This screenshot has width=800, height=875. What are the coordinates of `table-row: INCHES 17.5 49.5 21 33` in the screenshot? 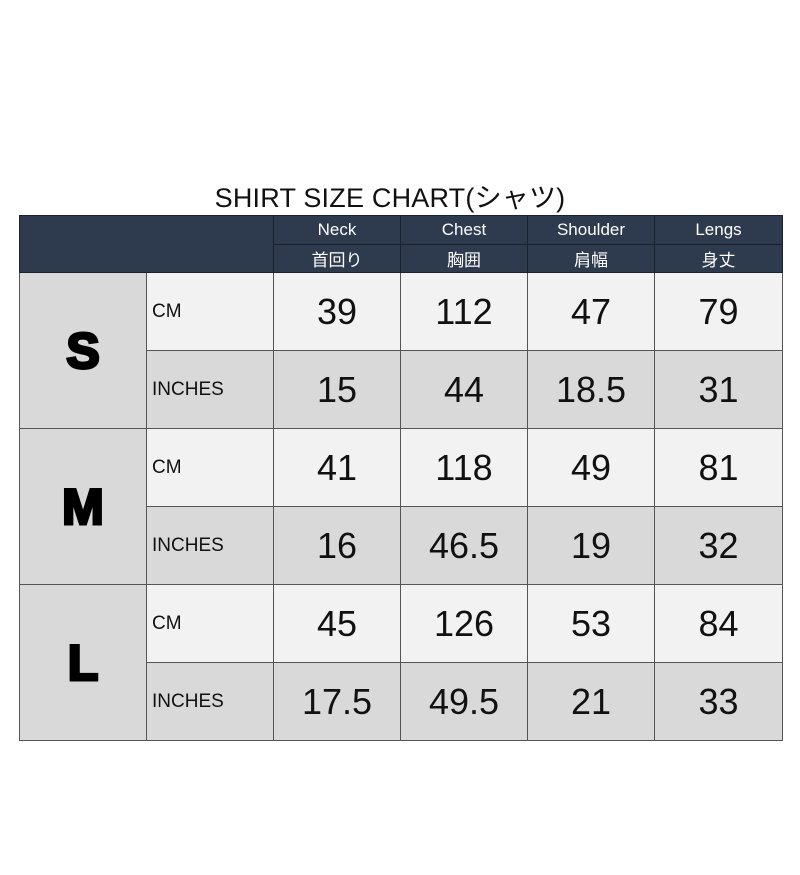 It's located at (401, 701).